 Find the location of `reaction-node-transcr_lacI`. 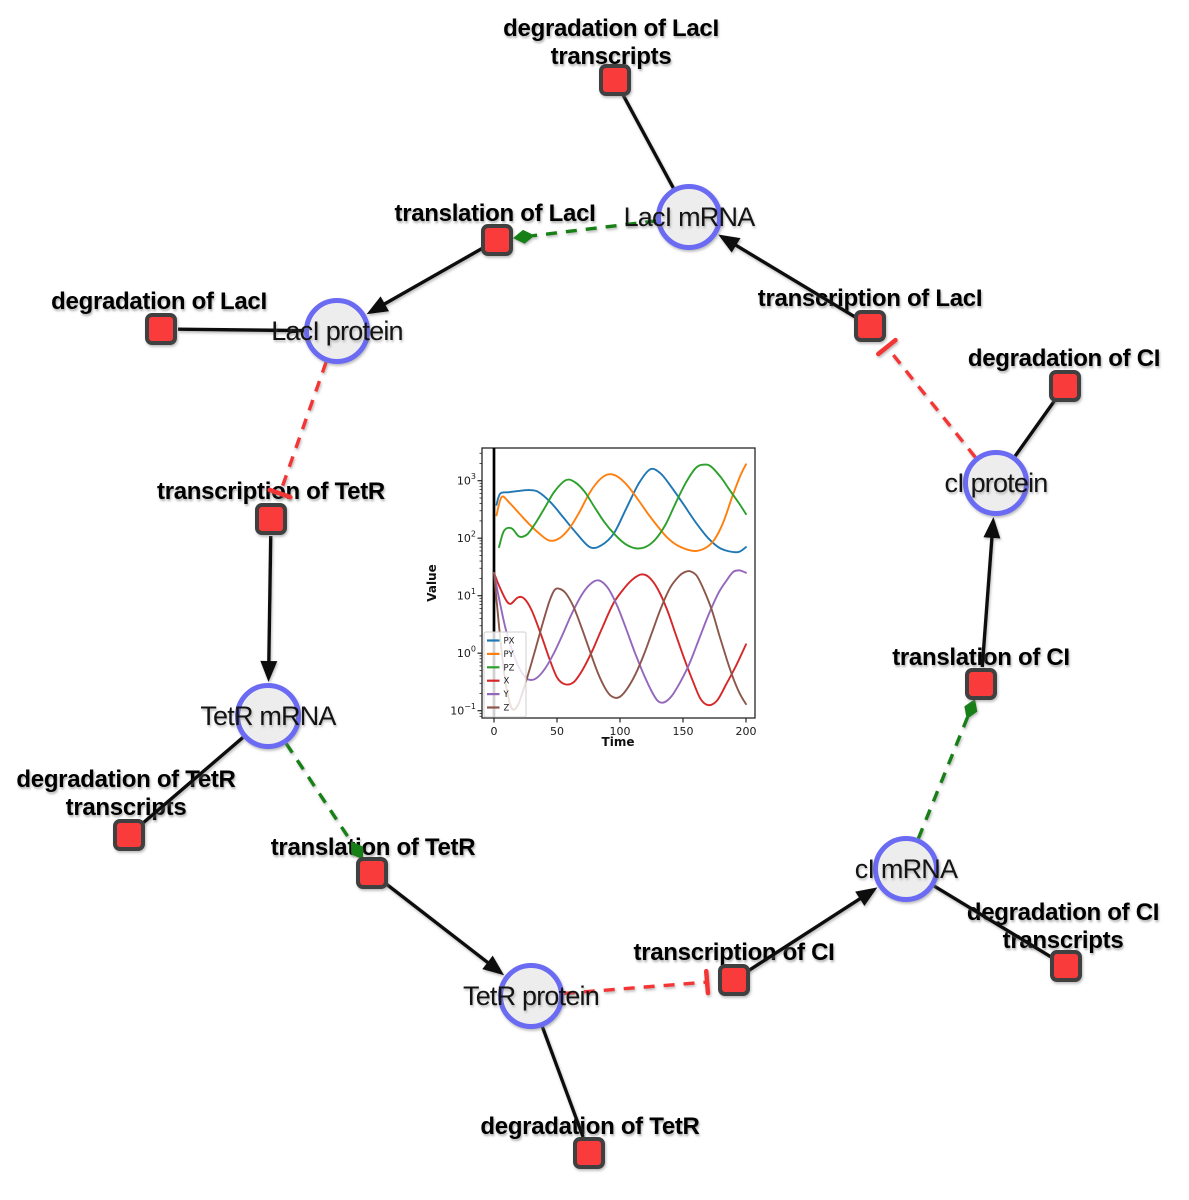

reaction-node-transcr_lacI is located at coordinates (870, 326).